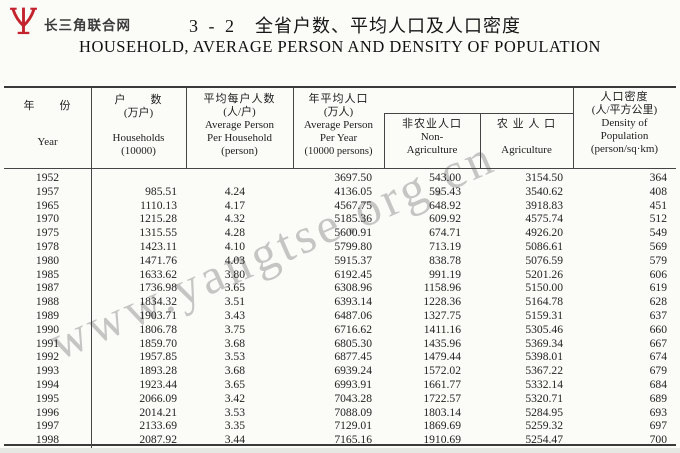  Describe the element at coordinates (353, 398) in the screenshot. I see `cell-avg-per-year: 7043.28` at that location.